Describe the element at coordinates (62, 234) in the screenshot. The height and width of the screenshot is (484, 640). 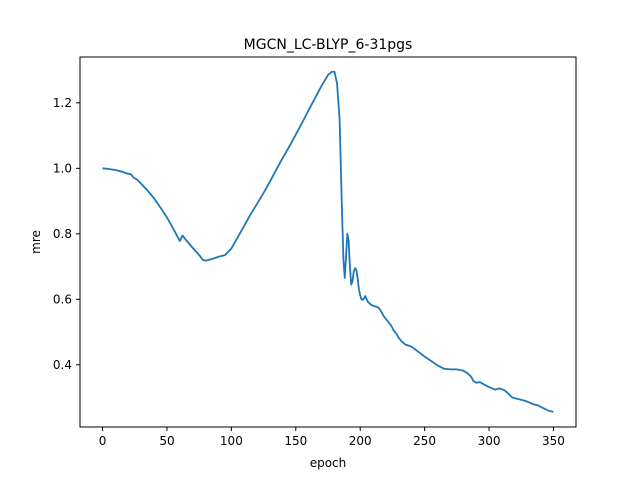
I see `y-tick-label: 0.8` at that location.